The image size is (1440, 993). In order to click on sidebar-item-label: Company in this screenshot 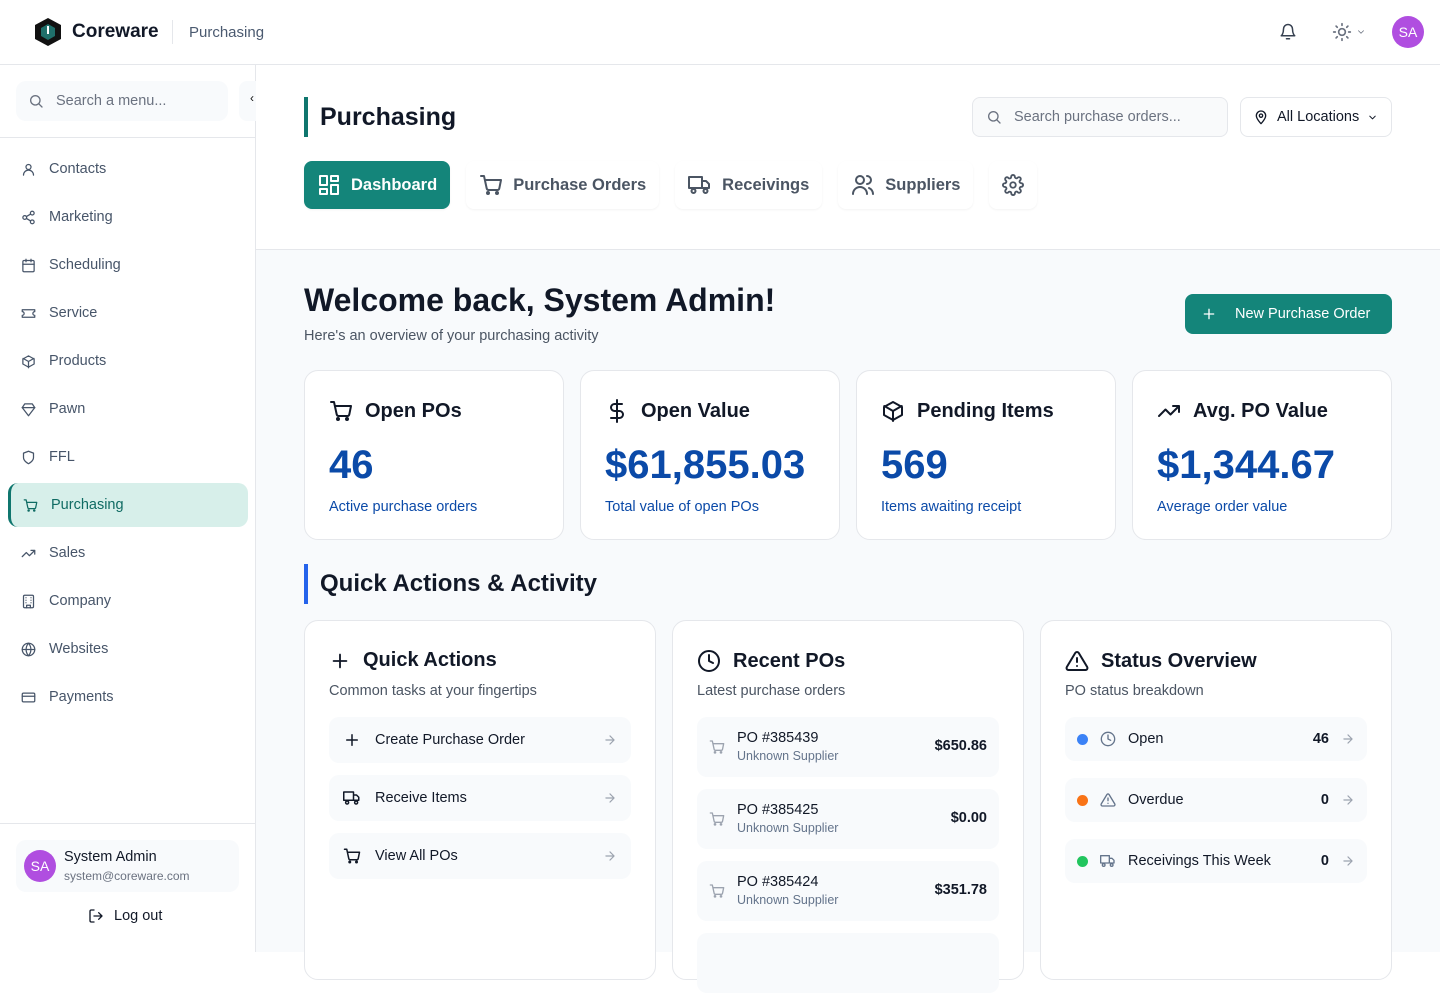, I will do `click(80, 601)`.